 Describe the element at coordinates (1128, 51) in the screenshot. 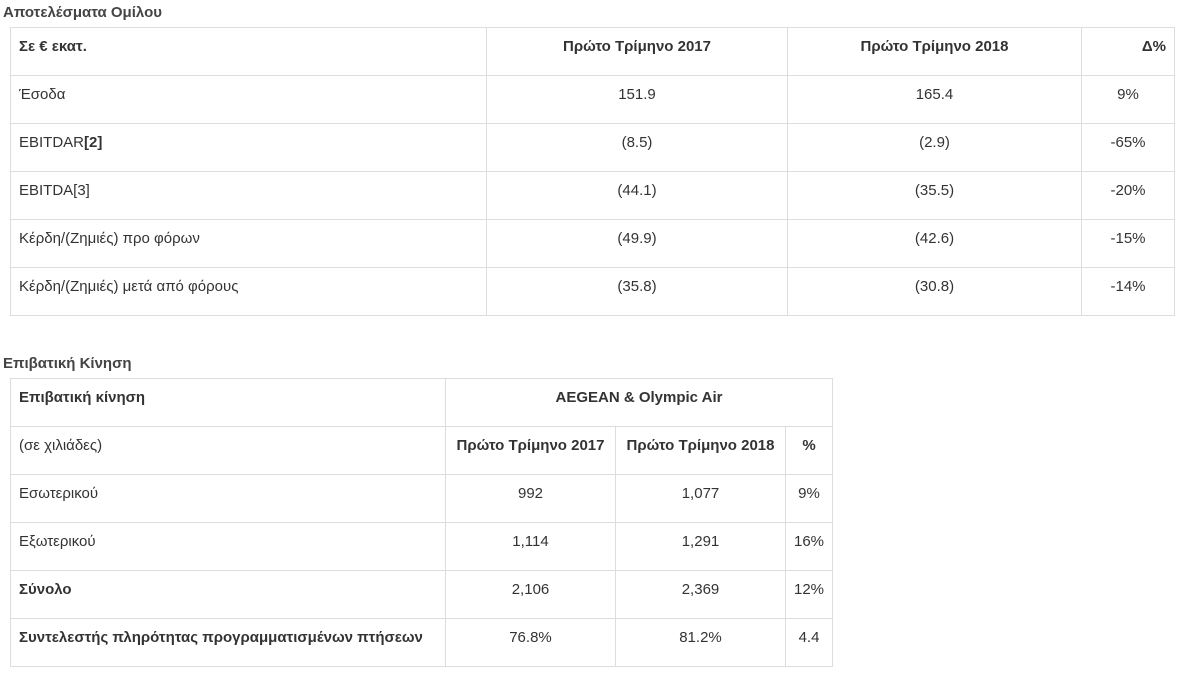

I see `header-delta: Δ%` at that location.